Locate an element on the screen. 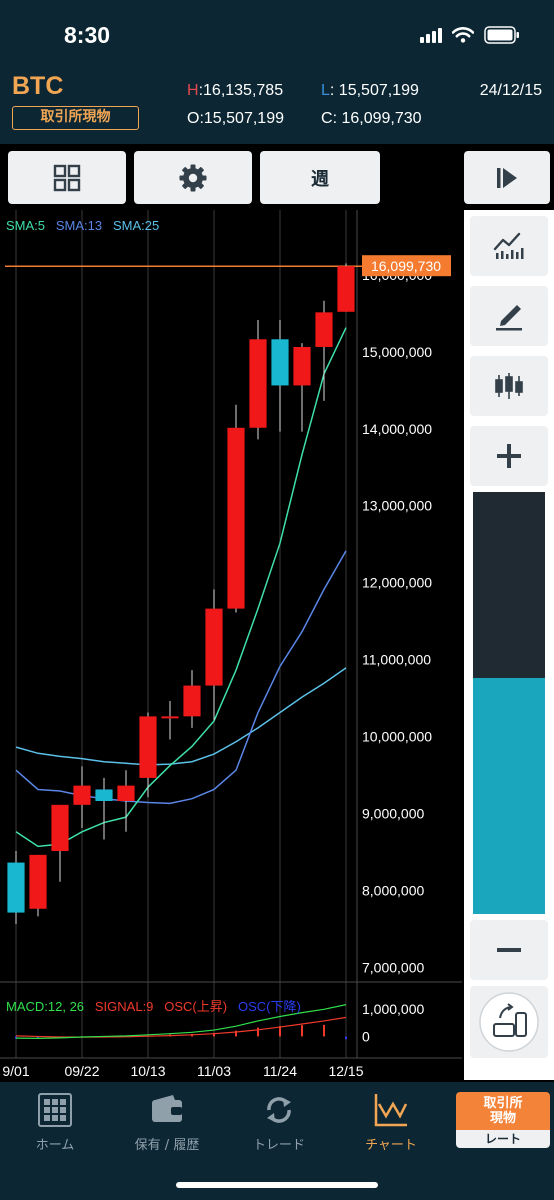 The width and height of the screenshot is (554, 1200). nav-chart: チャート is located at coordinates (391, 1122).